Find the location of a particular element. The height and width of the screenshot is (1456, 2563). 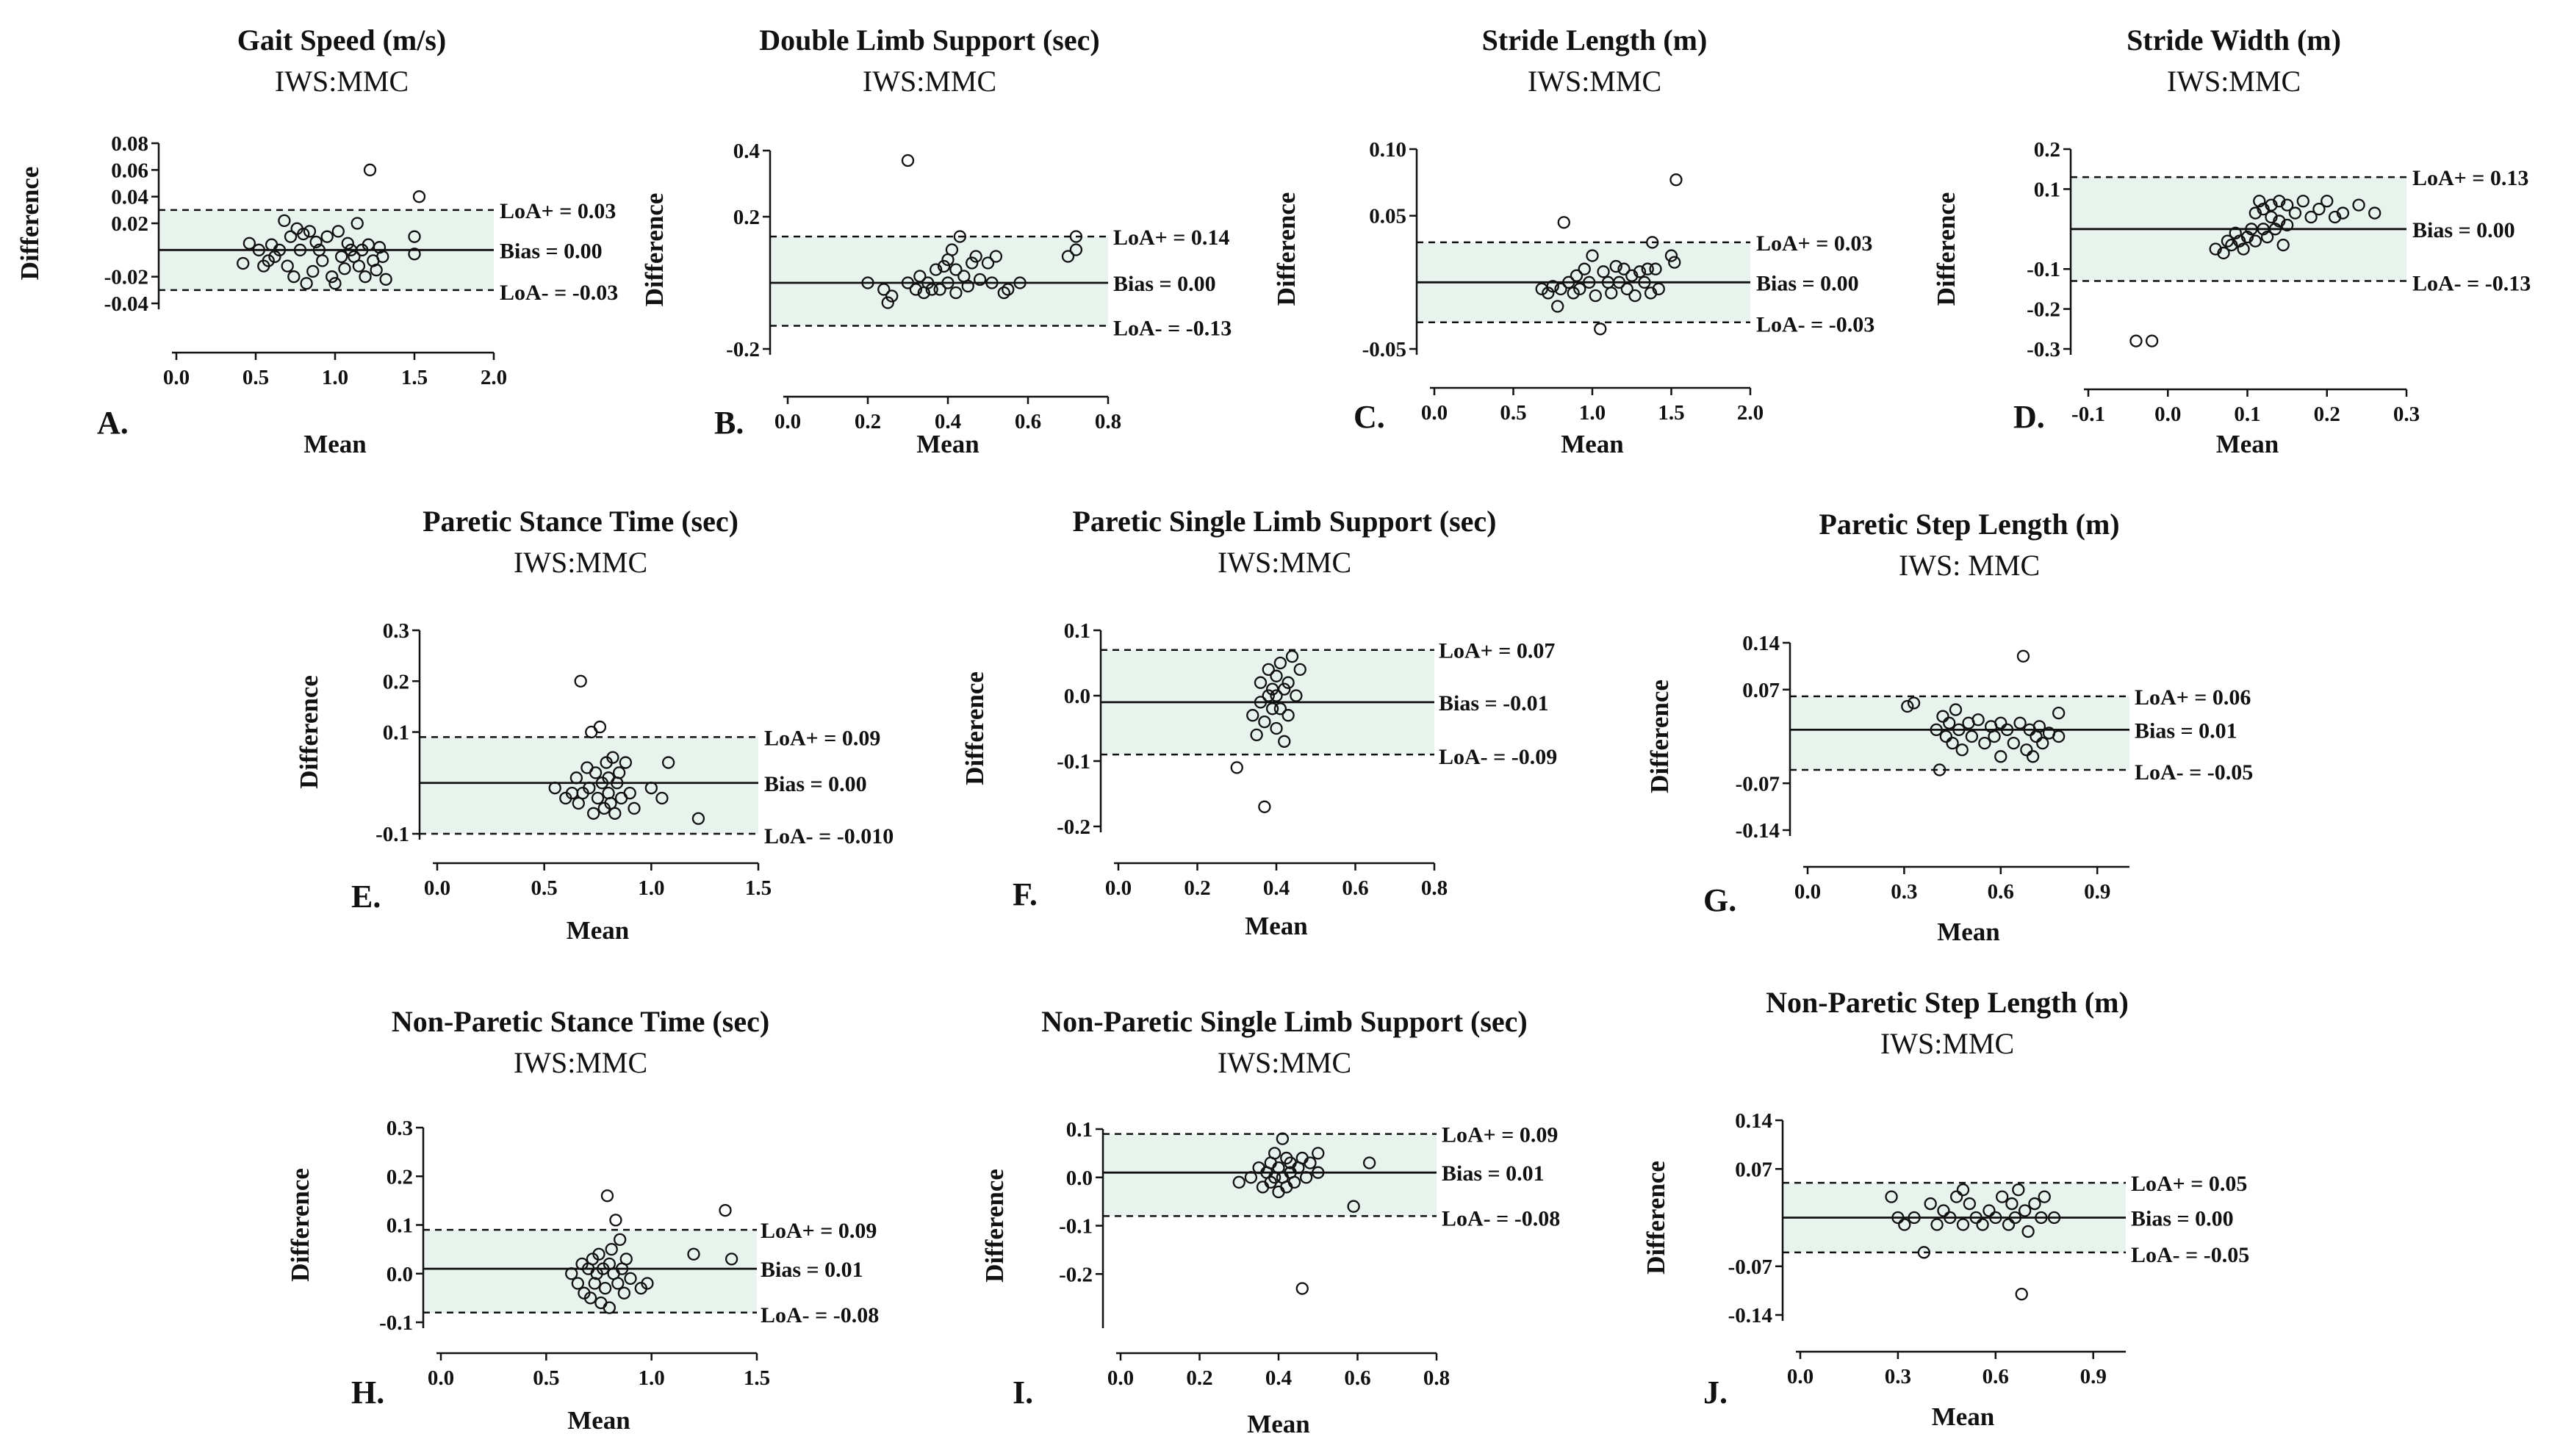

x-tick-label: 2.0 is located at coordinates (494, 377).